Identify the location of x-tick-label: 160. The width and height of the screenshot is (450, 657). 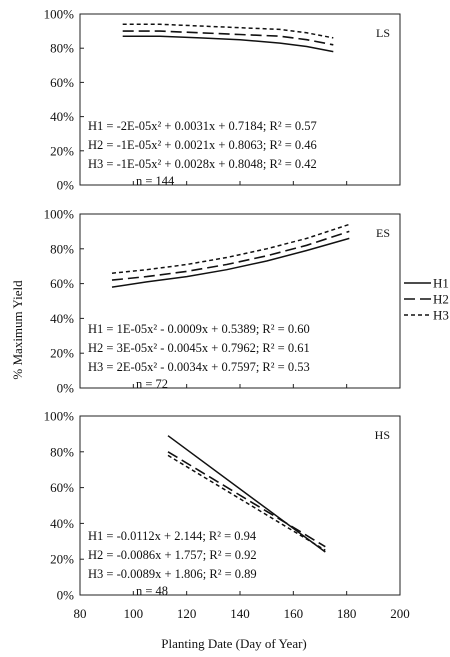
(294, 613).